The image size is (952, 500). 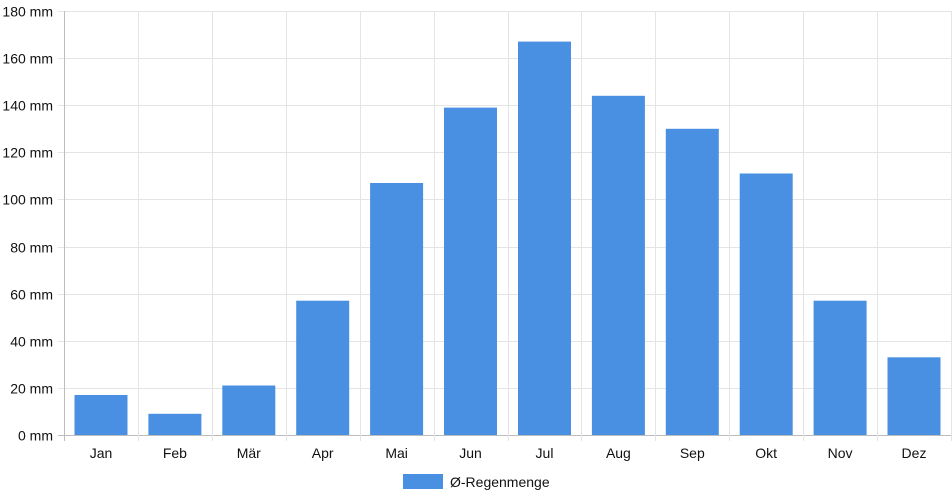 What do you see at coordinates (618, 453) in the screenshot?
I see `x-tick-label: Aug` at bounding box center [618, 453].